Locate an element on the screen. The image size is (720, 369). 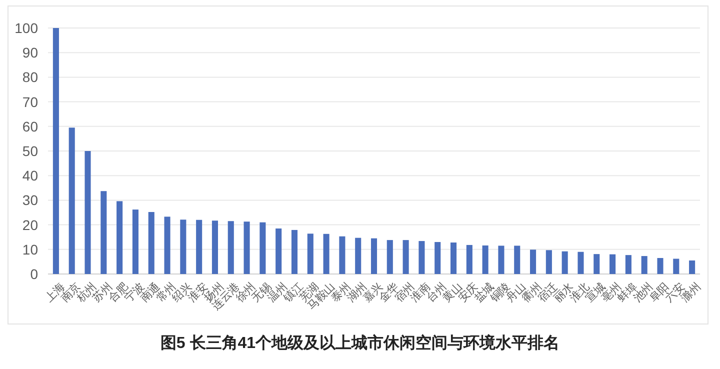
y-tick-label: 0 is located at coordinates (34, 274).